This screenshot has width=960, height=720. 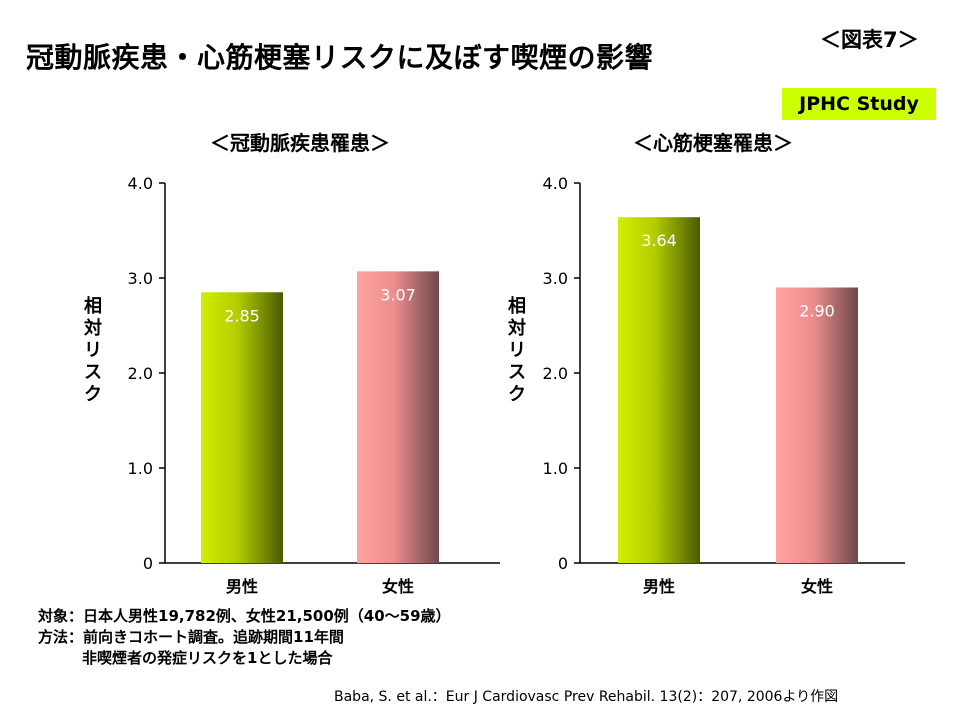 I want to click on bar-value-label: 3.64, so click(x=659, y=240).